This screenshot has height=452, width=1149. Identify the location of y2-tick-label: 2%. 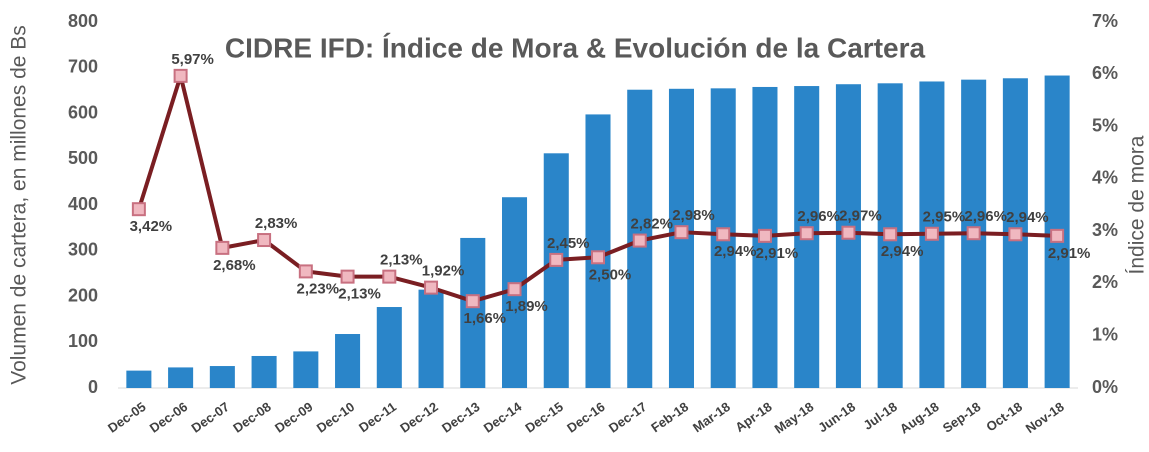
(1105, 282).